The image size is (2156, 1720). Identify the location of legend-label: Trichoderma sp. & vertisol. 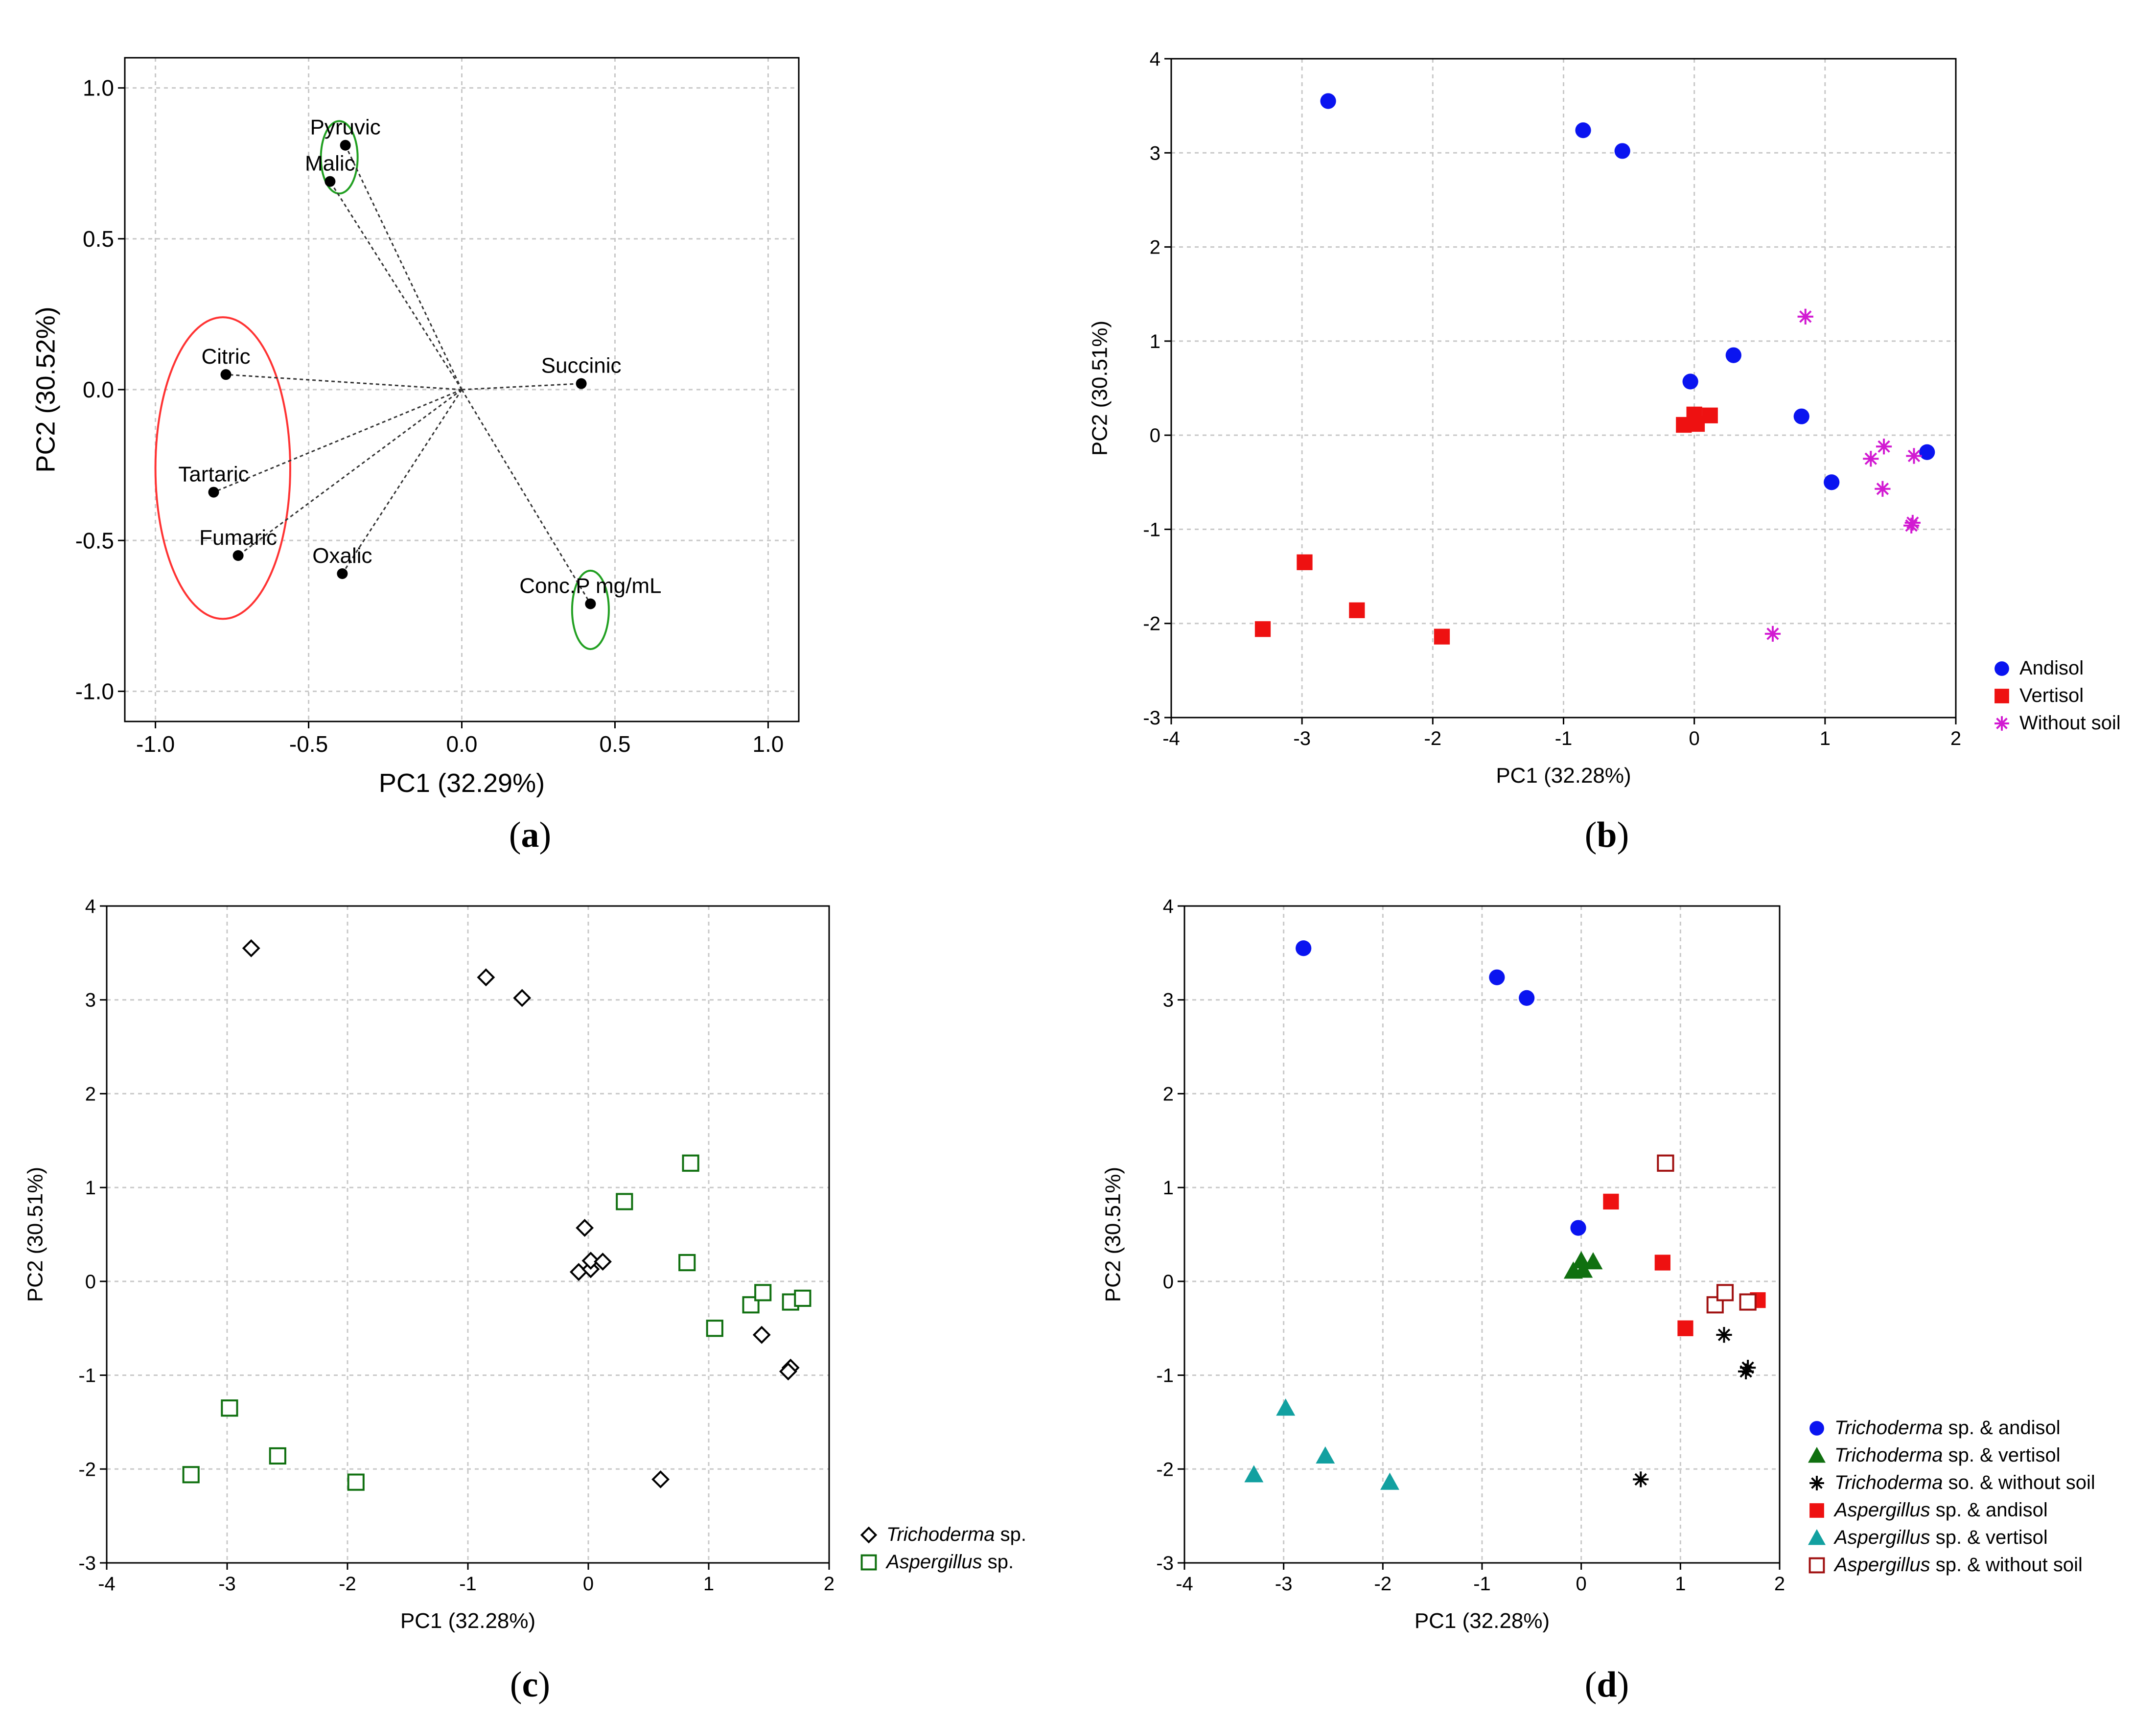
(1947, 1455).